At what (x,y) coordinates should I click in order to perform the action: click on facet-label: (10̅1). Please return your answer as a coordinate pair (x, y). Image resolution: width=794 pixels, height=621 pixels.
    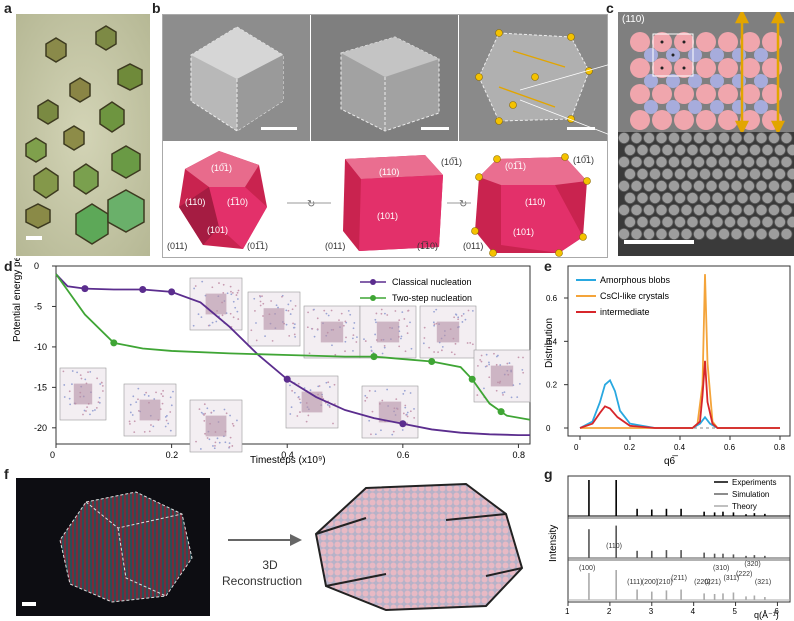
    Looking at the image, I should click on (583, 160).